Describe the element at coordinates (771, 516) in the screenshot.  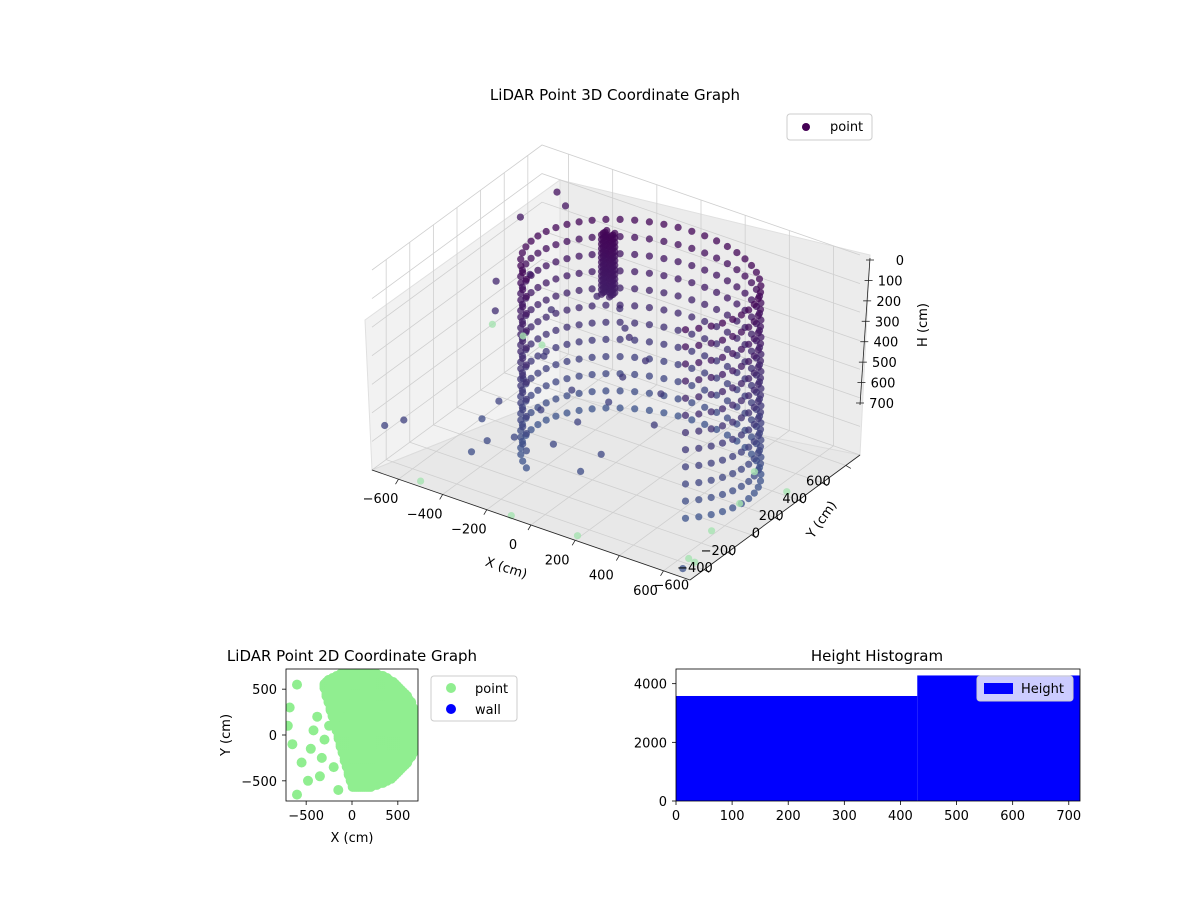
I see `y-tick-label-3d: 200` at that location.